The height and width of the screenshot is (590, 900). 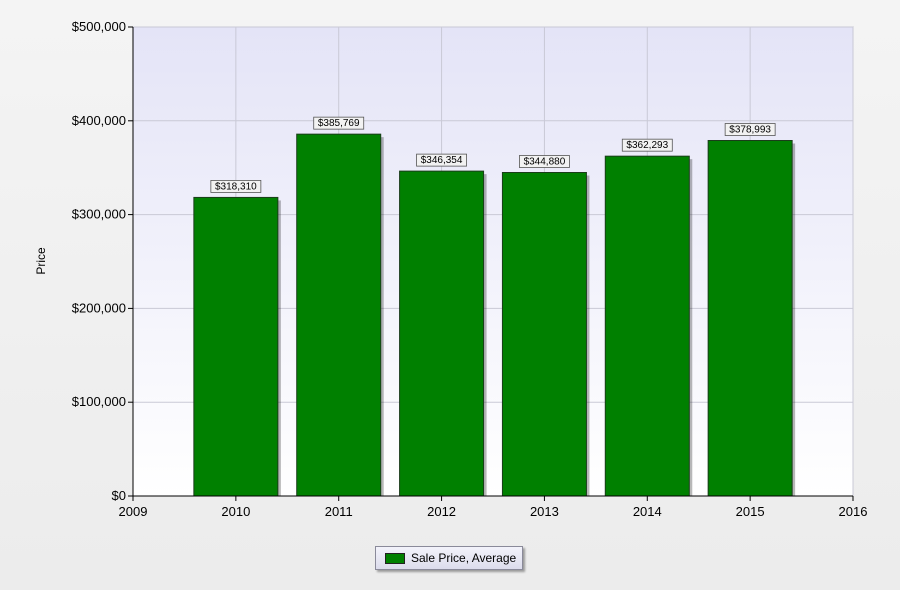 I want to click on x-tick-label: 2013, so click(x=544, y=511).